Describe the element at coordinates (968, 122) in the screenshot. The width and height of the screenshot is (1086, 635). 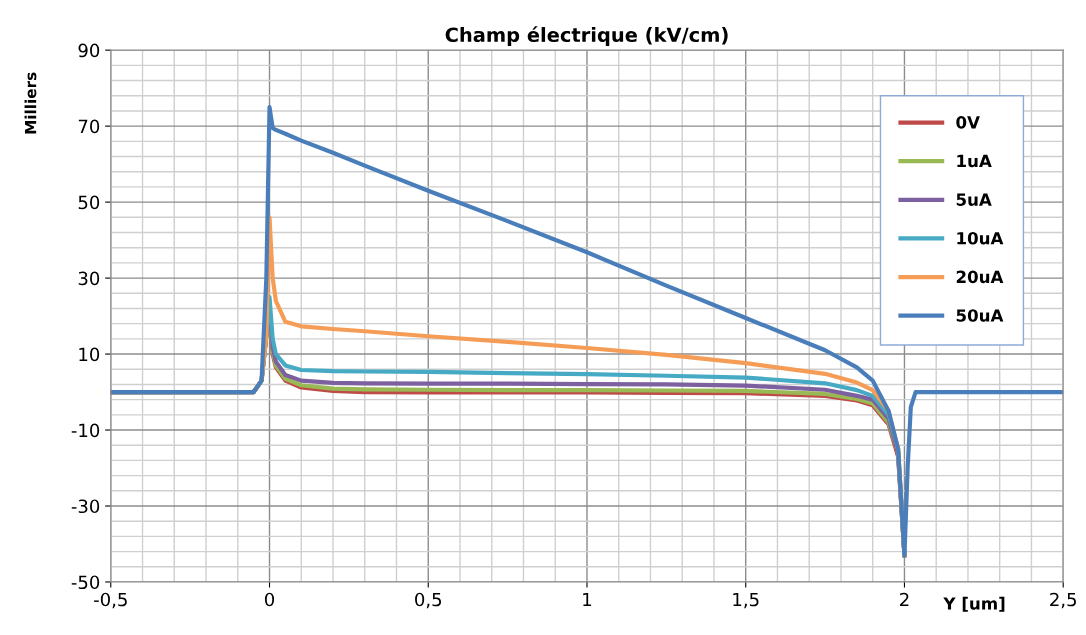
I see `legend-label: 0V` at that location.